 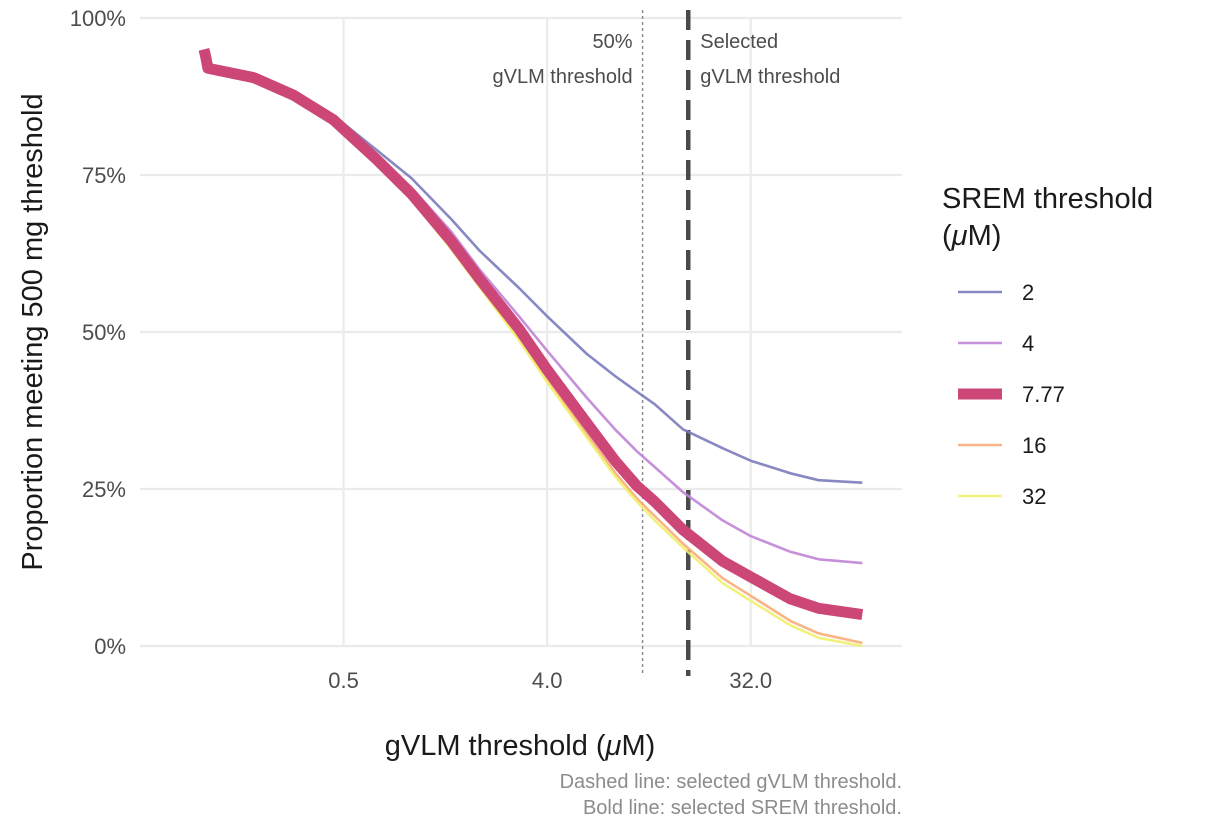 What do you see at coordinates (110, 646) in the screenshot?
I see `y-tick-label: 0%` at bounding box center [110, 646].